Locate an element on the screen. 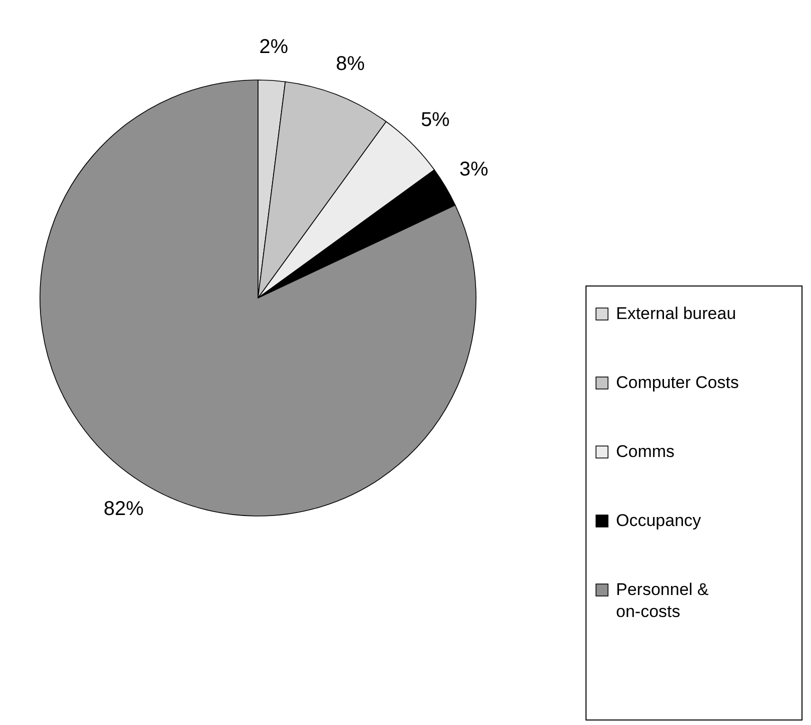 The width and height of the screenshot is (811, 725). data-label: 3% is located at coordinates (473, 169).